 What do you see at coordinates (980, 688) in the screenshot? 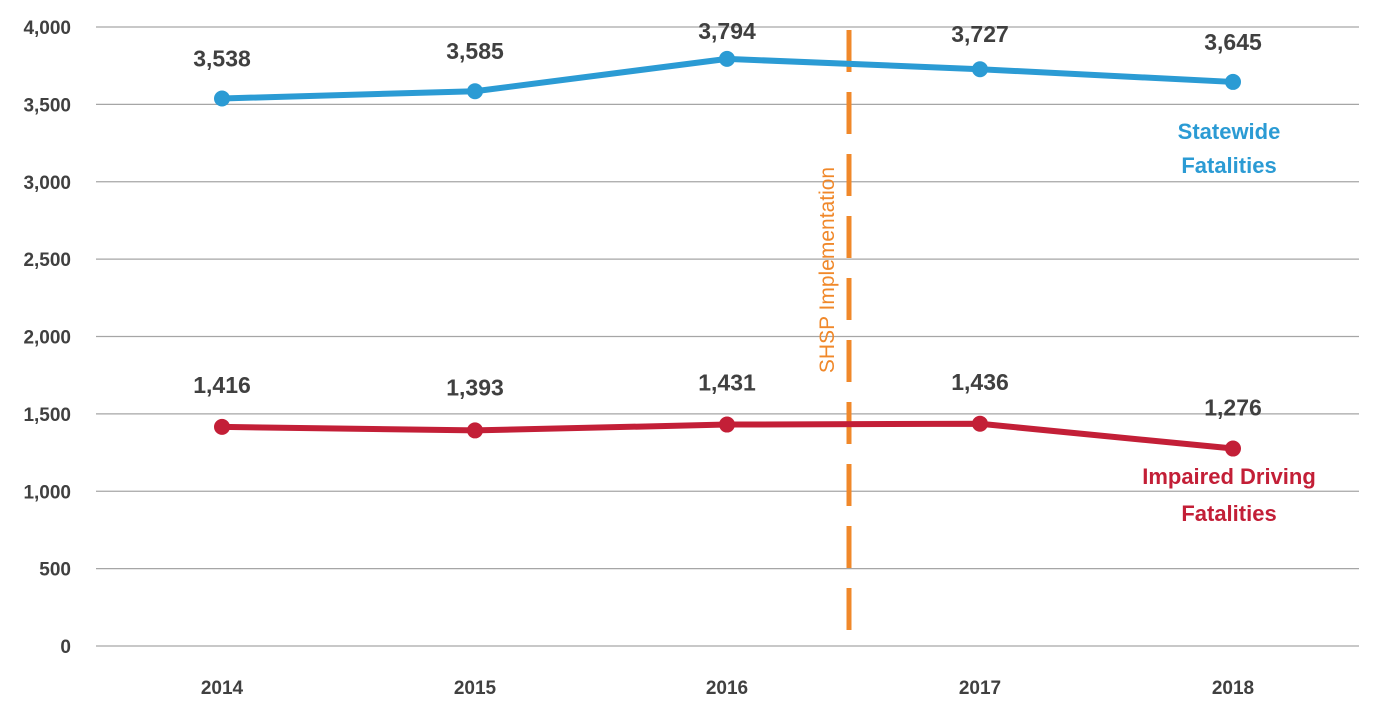
I see `x-tick-label: 2017` at bounding box center [980, 688].